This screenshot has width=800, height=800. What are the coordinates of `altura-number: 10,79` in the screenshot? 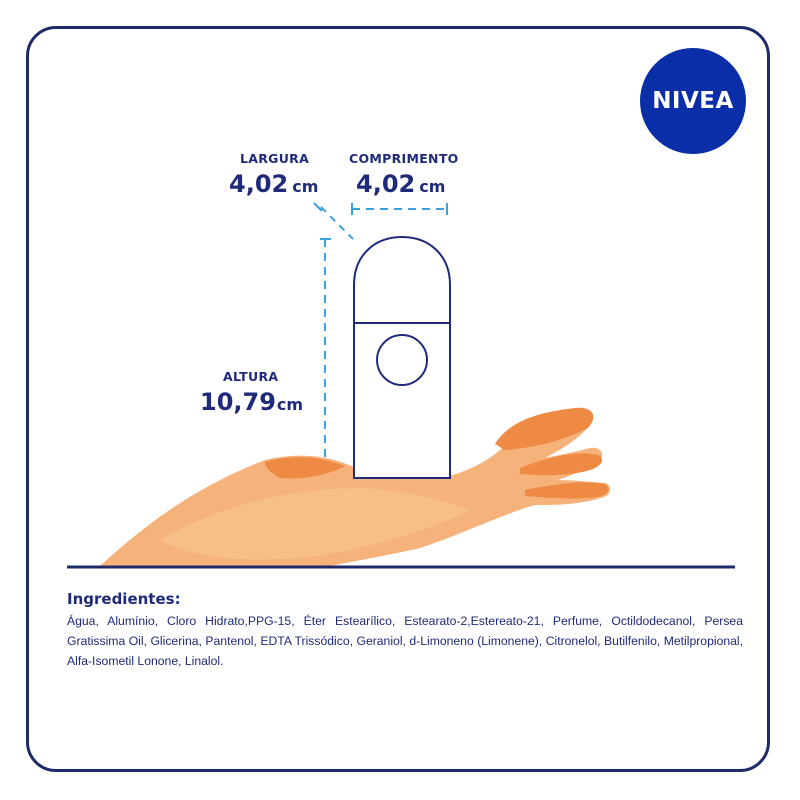 It's located at (238, 402).